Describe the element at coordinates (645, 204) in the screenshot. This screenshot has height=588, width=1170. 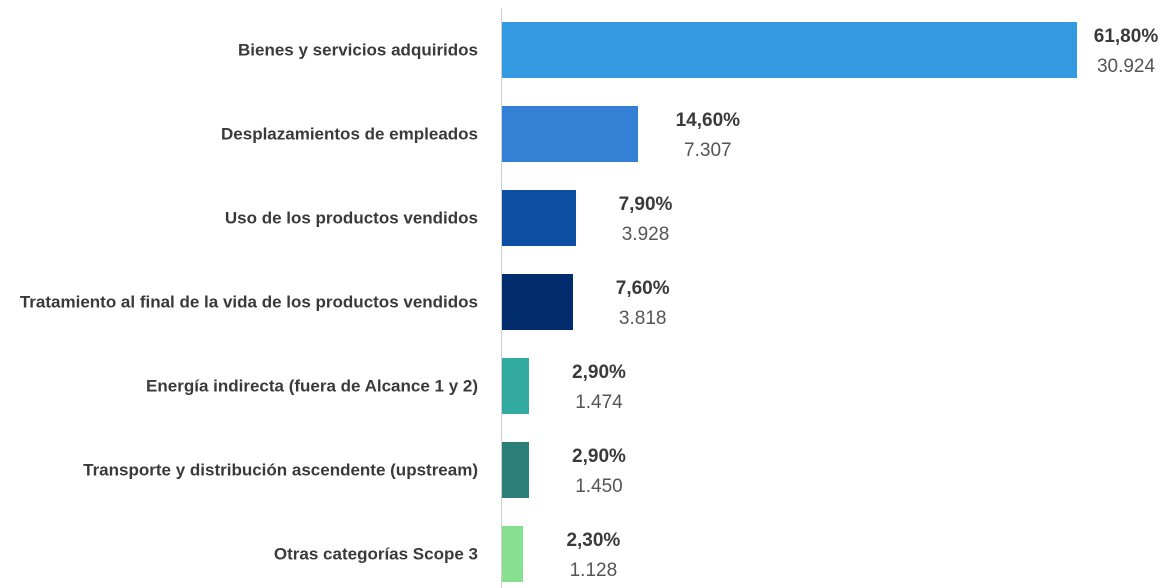
I see `value-label: 7,90%` at that location.